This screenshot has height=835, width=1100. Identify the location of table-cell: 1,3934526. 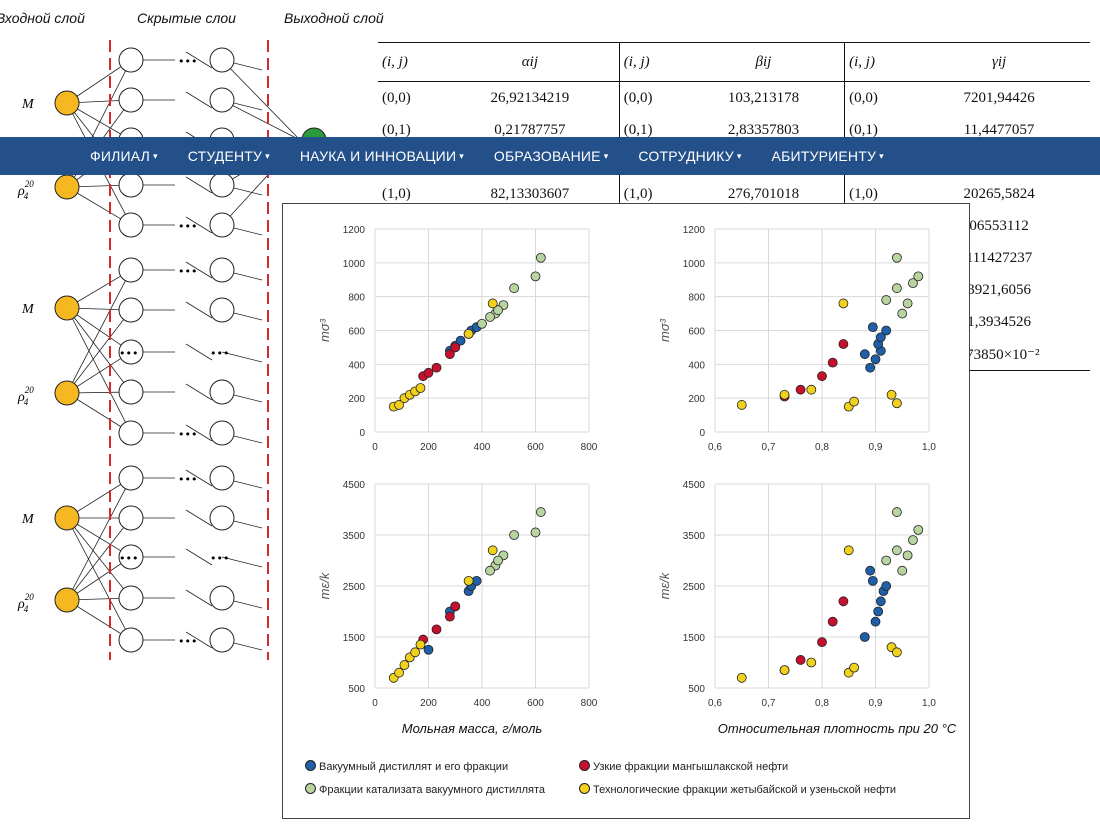
(999, 321).